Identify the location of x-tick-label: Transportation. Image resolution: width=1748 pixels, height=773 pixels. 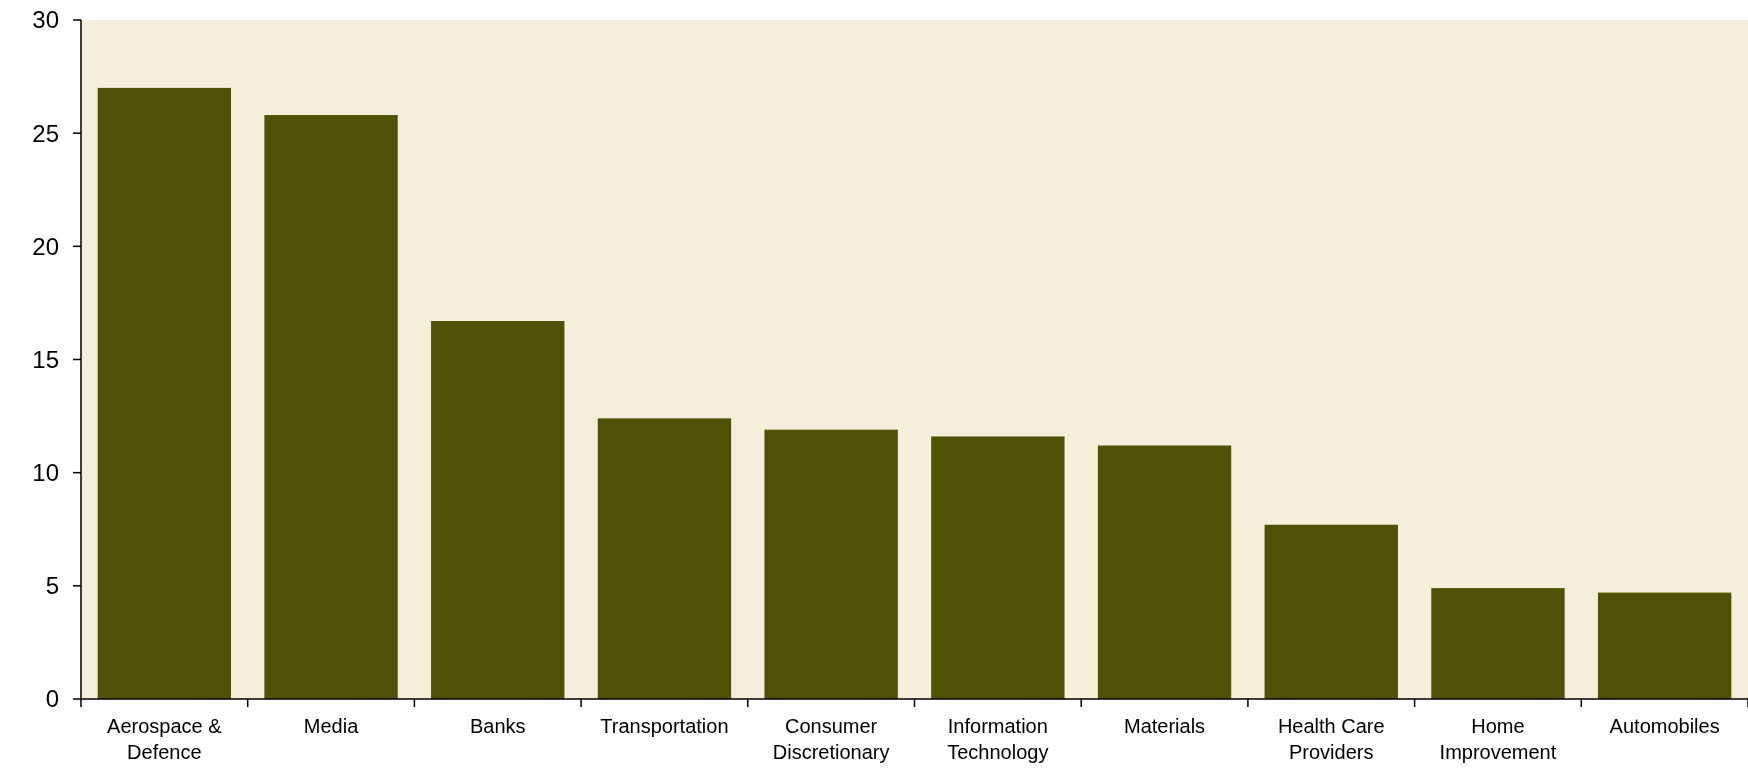
(664, 726).